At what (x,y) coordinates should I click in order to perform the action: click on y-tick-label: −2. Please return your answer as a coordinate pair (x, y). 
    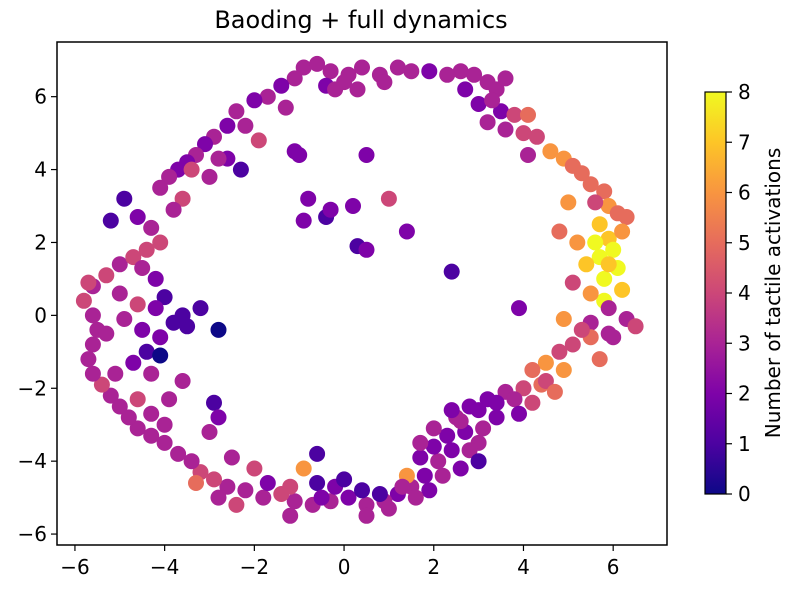
    Looking at the image, I should click on (32, 388).